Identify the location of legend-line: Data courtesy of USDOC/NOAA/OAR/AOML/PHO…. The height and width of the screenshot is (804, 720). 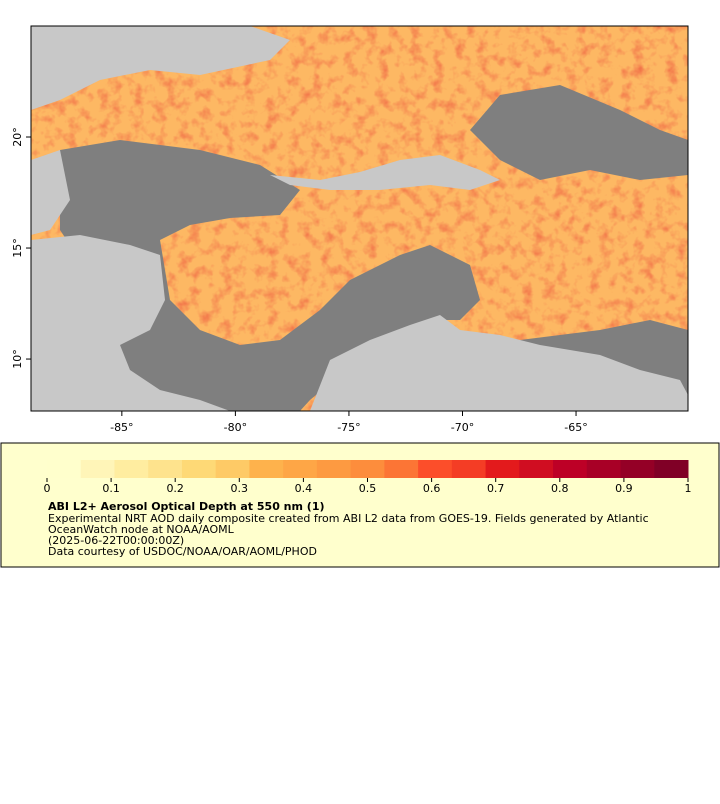
(182, 551).